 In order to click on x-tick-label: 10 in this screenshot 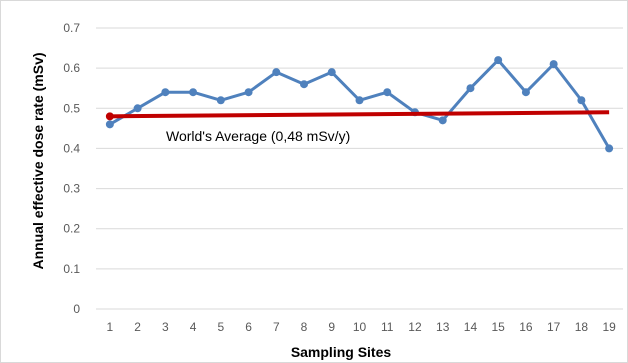, I will do `click(360, 327)`.